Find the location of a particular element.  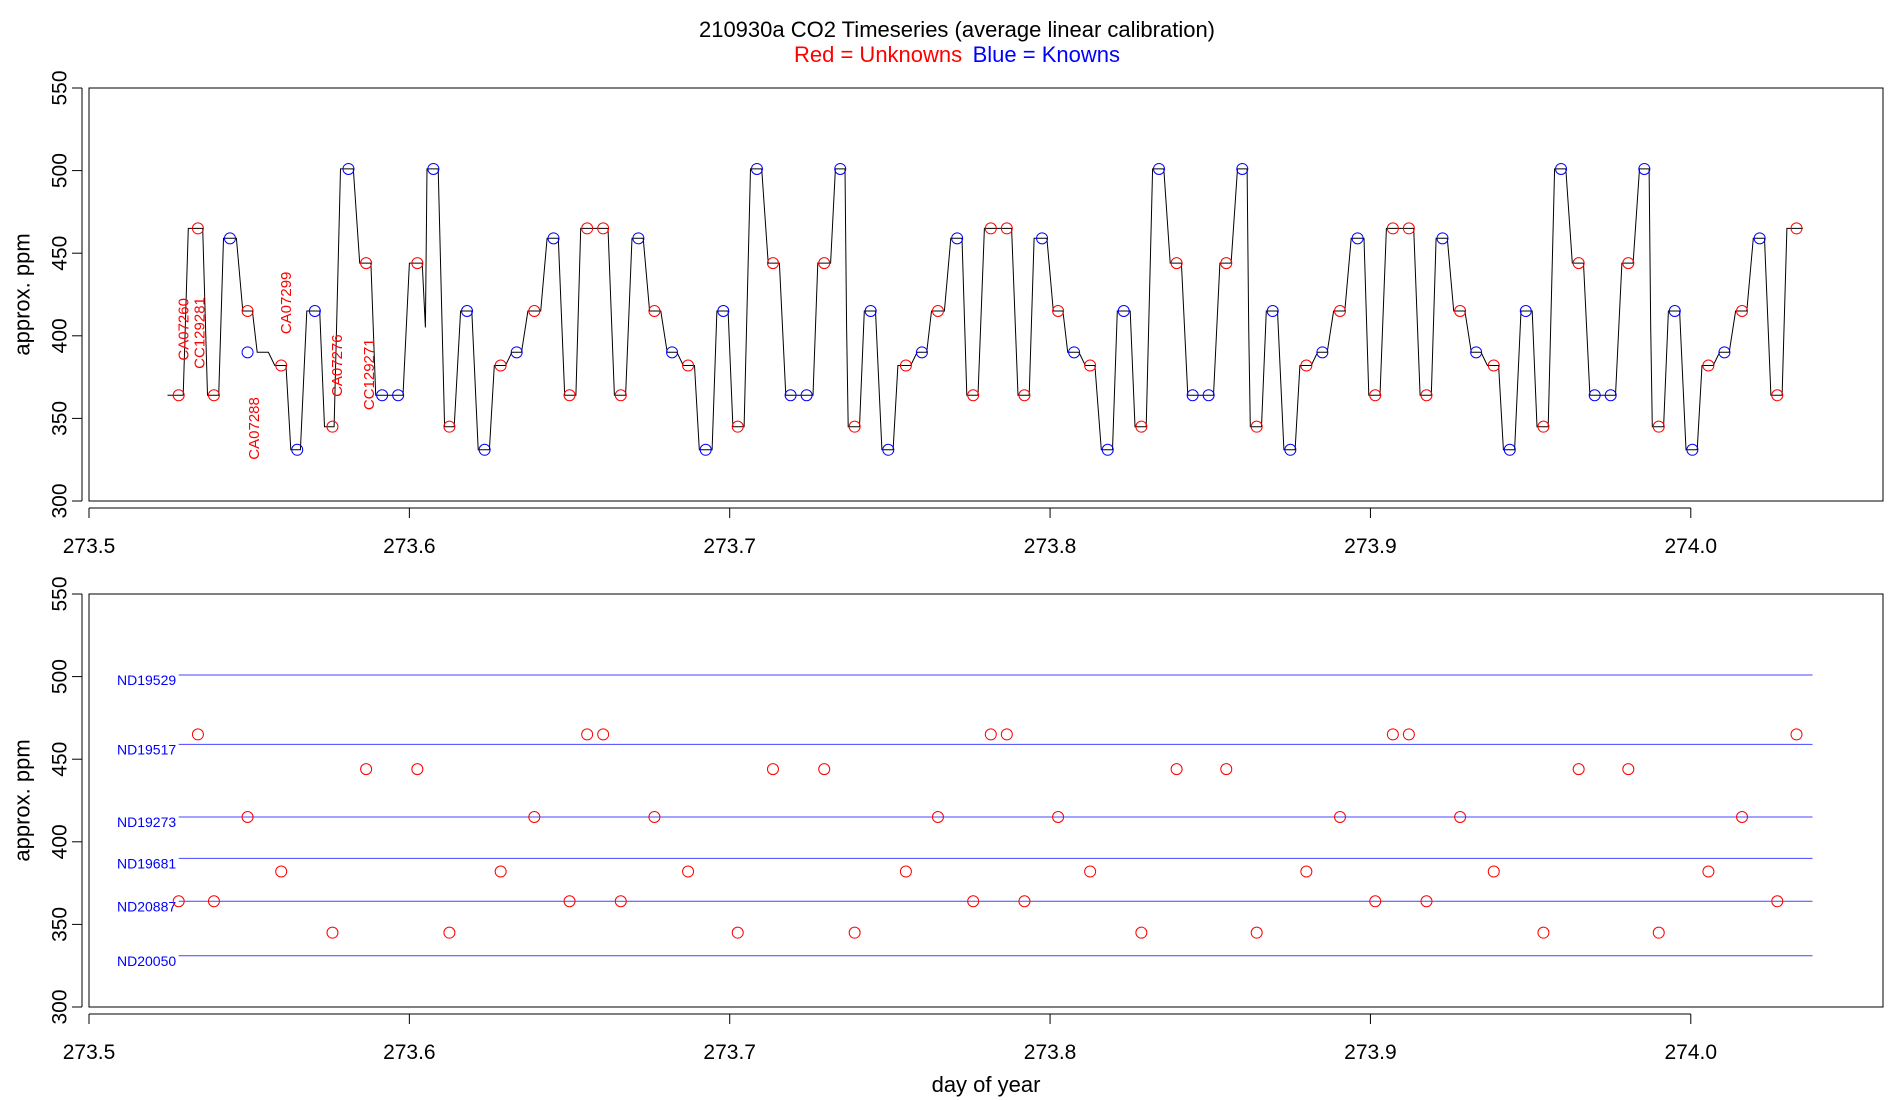

tank-label: CC129271 is located at coordinates (369, 374).